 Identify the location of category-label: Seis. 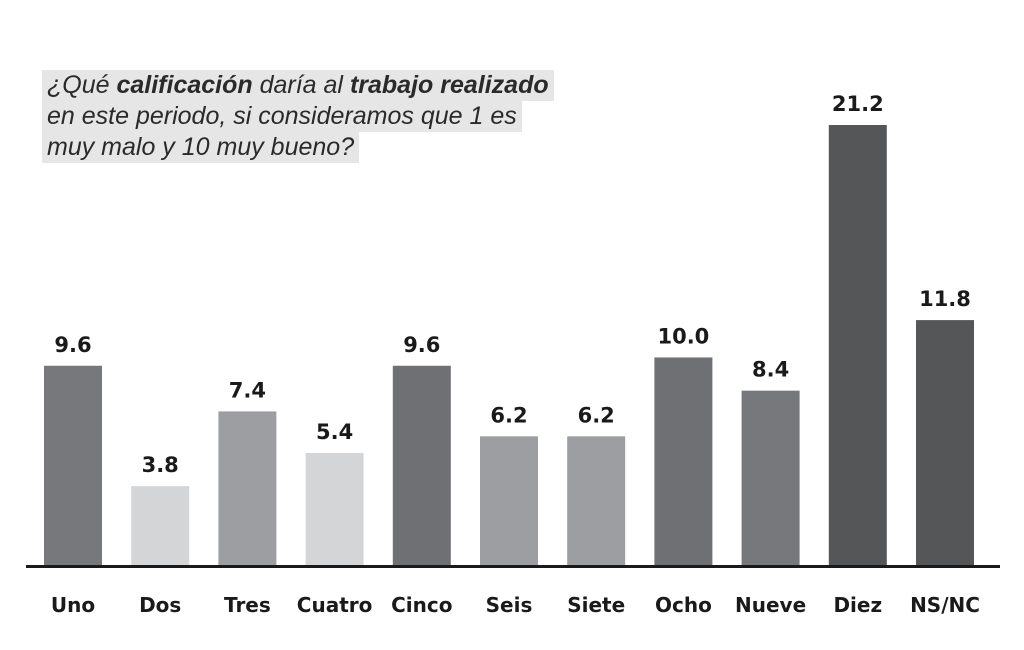
(509, 605).